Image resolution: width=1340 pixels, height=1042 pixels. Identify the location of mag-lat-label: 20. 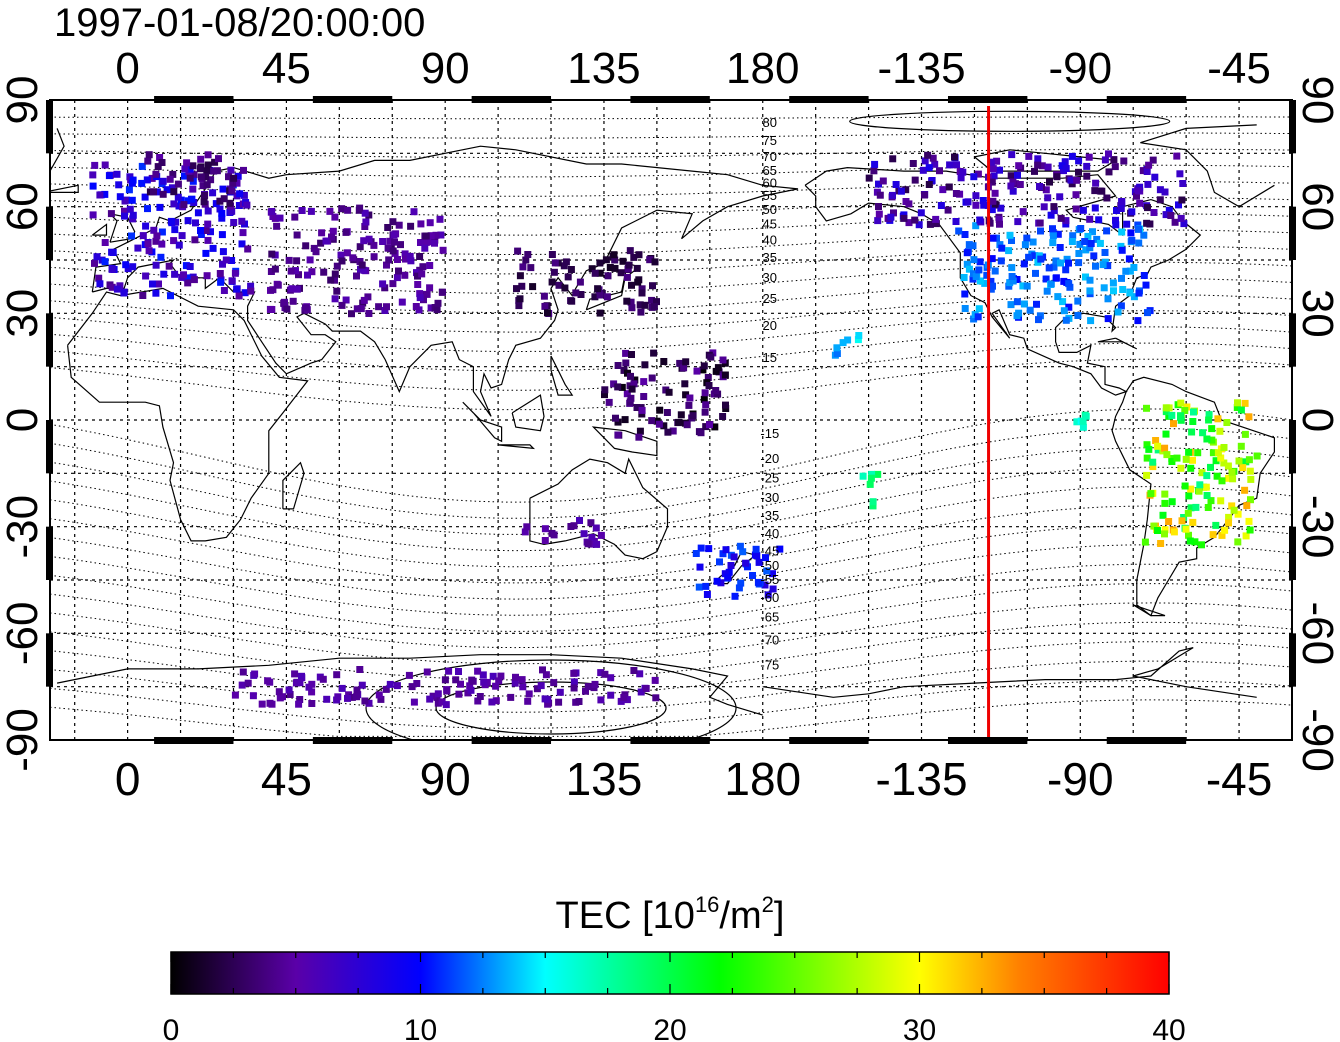
(770, 325).